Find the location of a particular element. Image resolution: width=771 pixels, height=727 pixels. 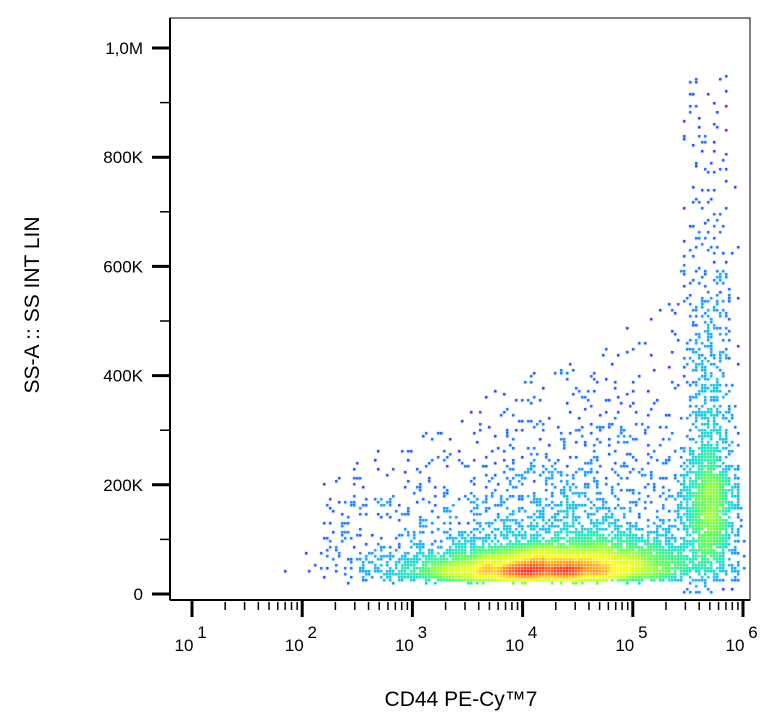

x-axis-title: CD44 PE-Cy™7 is located at coordinates (461, 699).